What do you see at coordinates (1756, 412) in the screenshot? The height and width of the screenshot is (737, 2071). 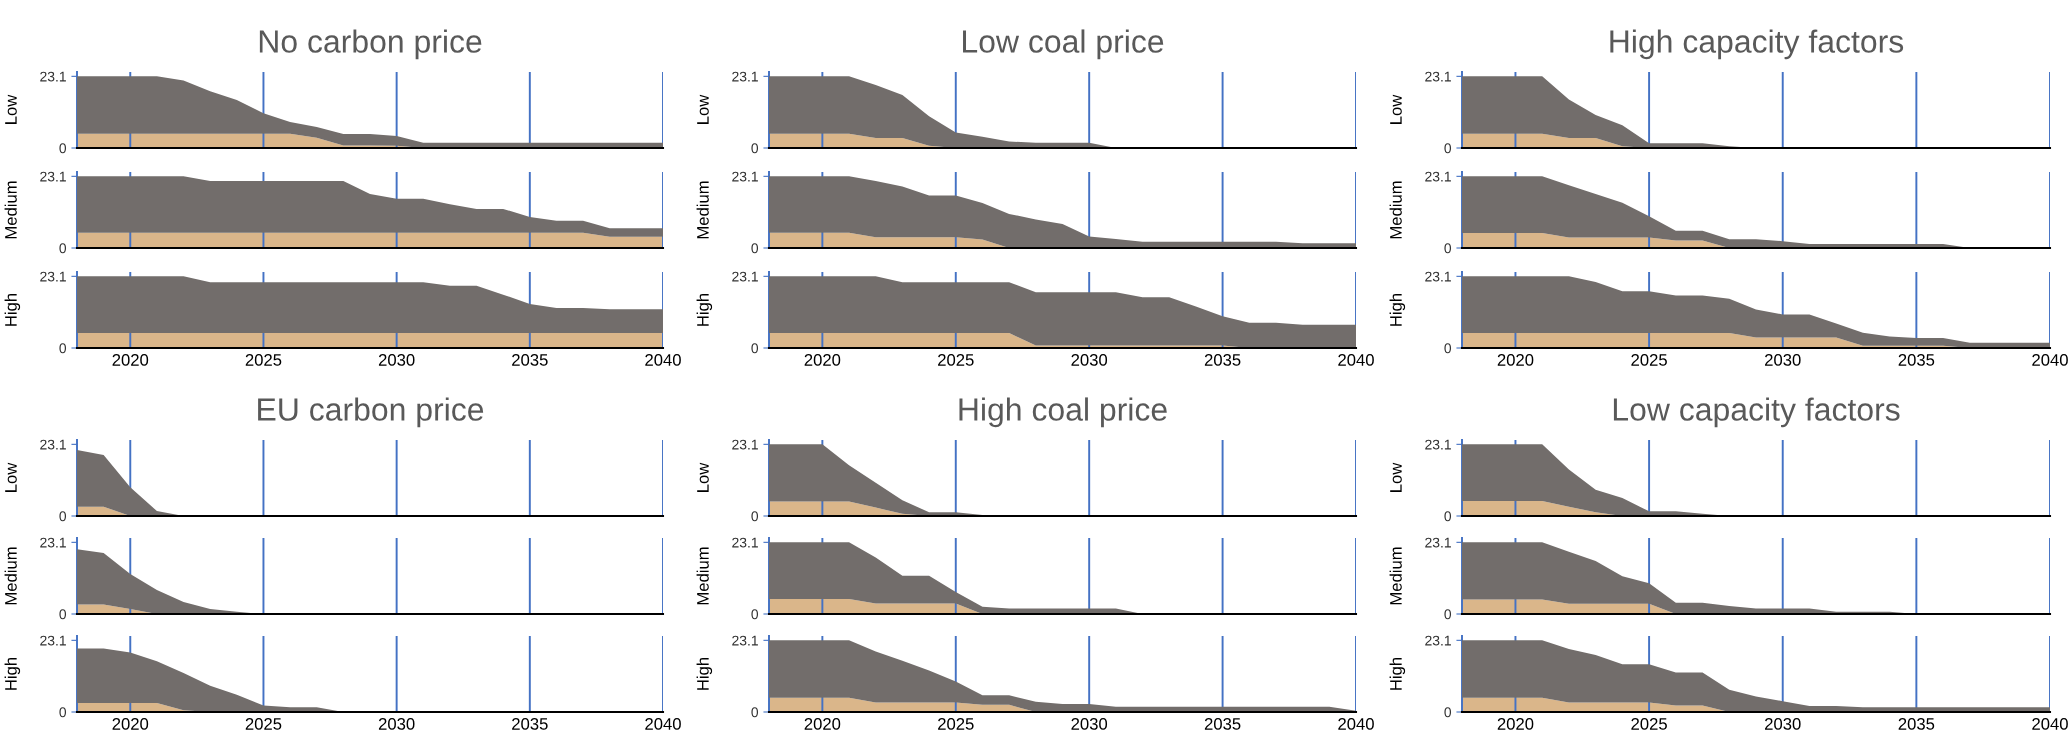 I see `chart-title: Low capacity factors` at bounding box center [1756, 412].